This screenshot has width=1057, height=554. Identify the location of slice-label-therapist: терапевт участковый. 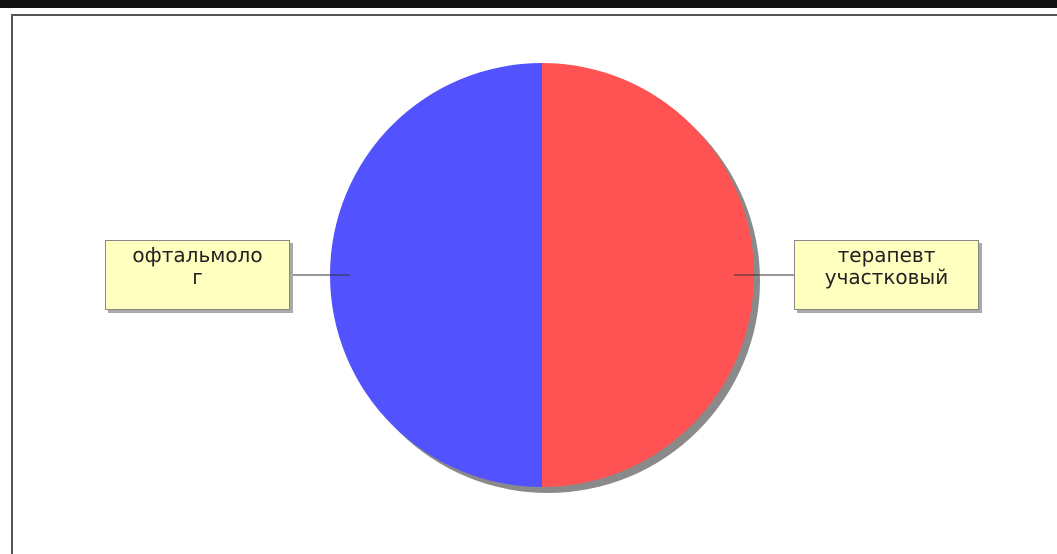
(886, 275).